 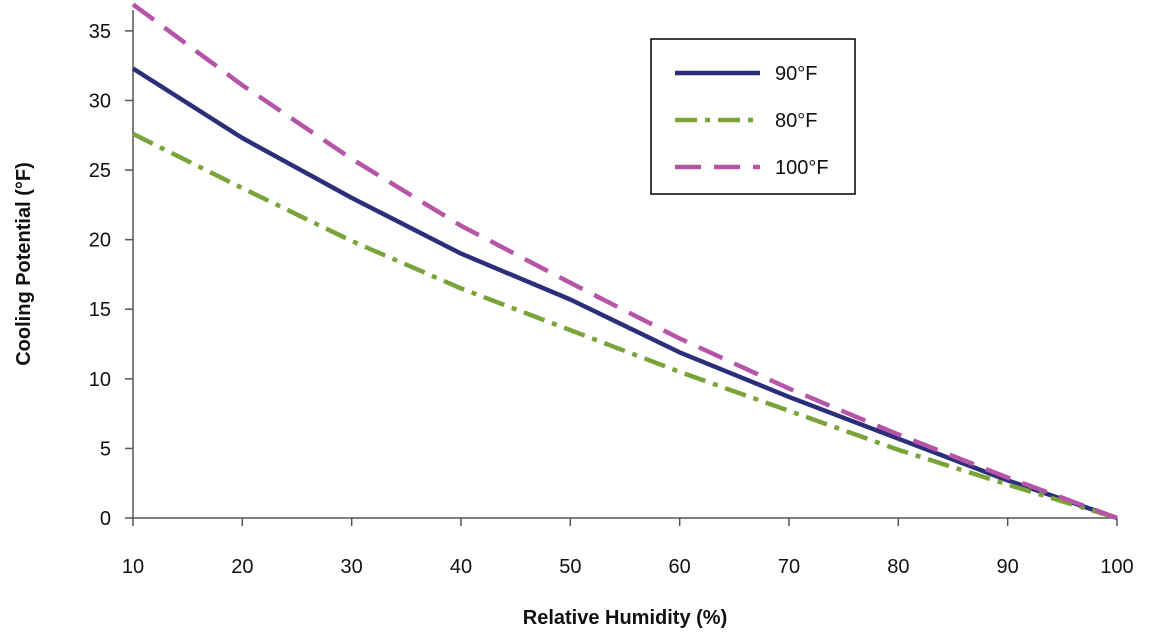 What do you see at coordinates (796, 74) in the screenshot?
I see `legend-label: 90°F` at bounding box center [796, 74].